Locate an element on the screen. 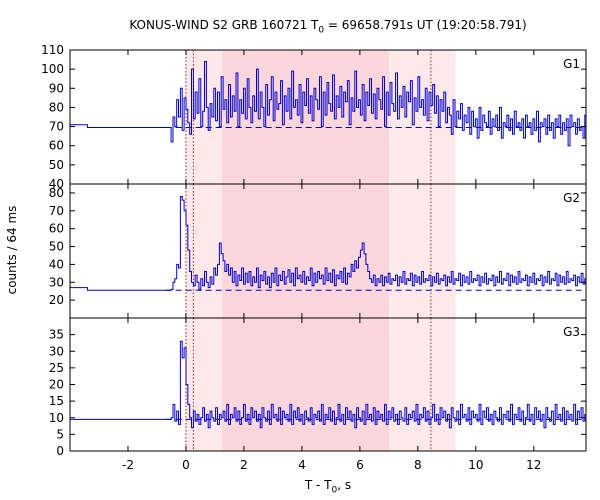 The image size is (600, 500). light-curve-g1 is located at coordinates (328, 104).